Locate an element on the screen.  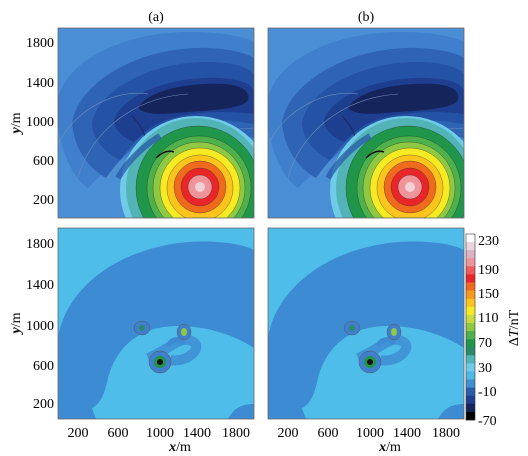
colorbar-tick: 70 is located at coordinates (485, 343).